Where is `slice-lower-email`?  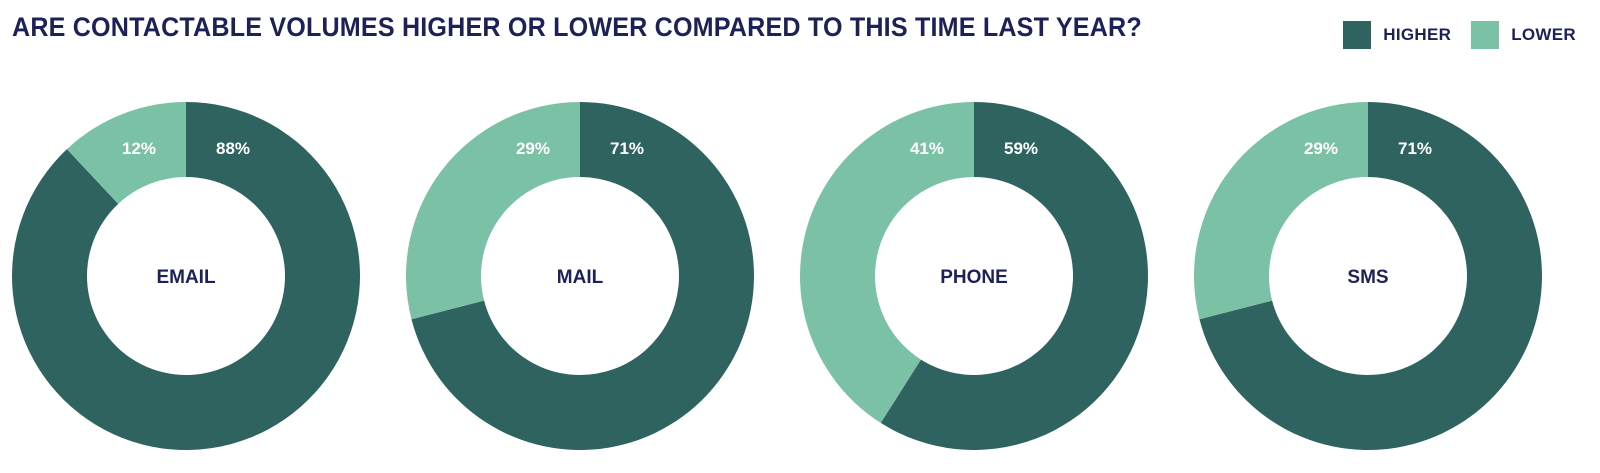
slice-lower-email is located at coordinates (126, 153).